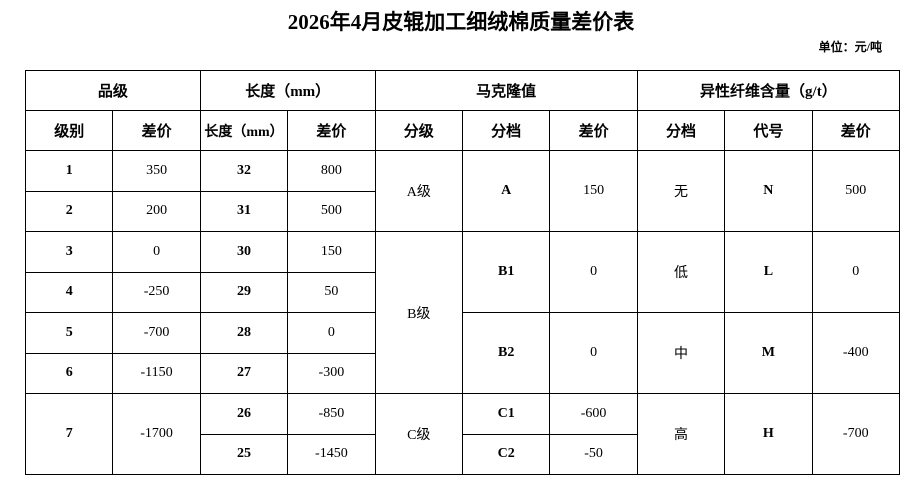 This screenshot has height=484, width=922. I want to click on group-header: 马克隆值, so click(506, 90).